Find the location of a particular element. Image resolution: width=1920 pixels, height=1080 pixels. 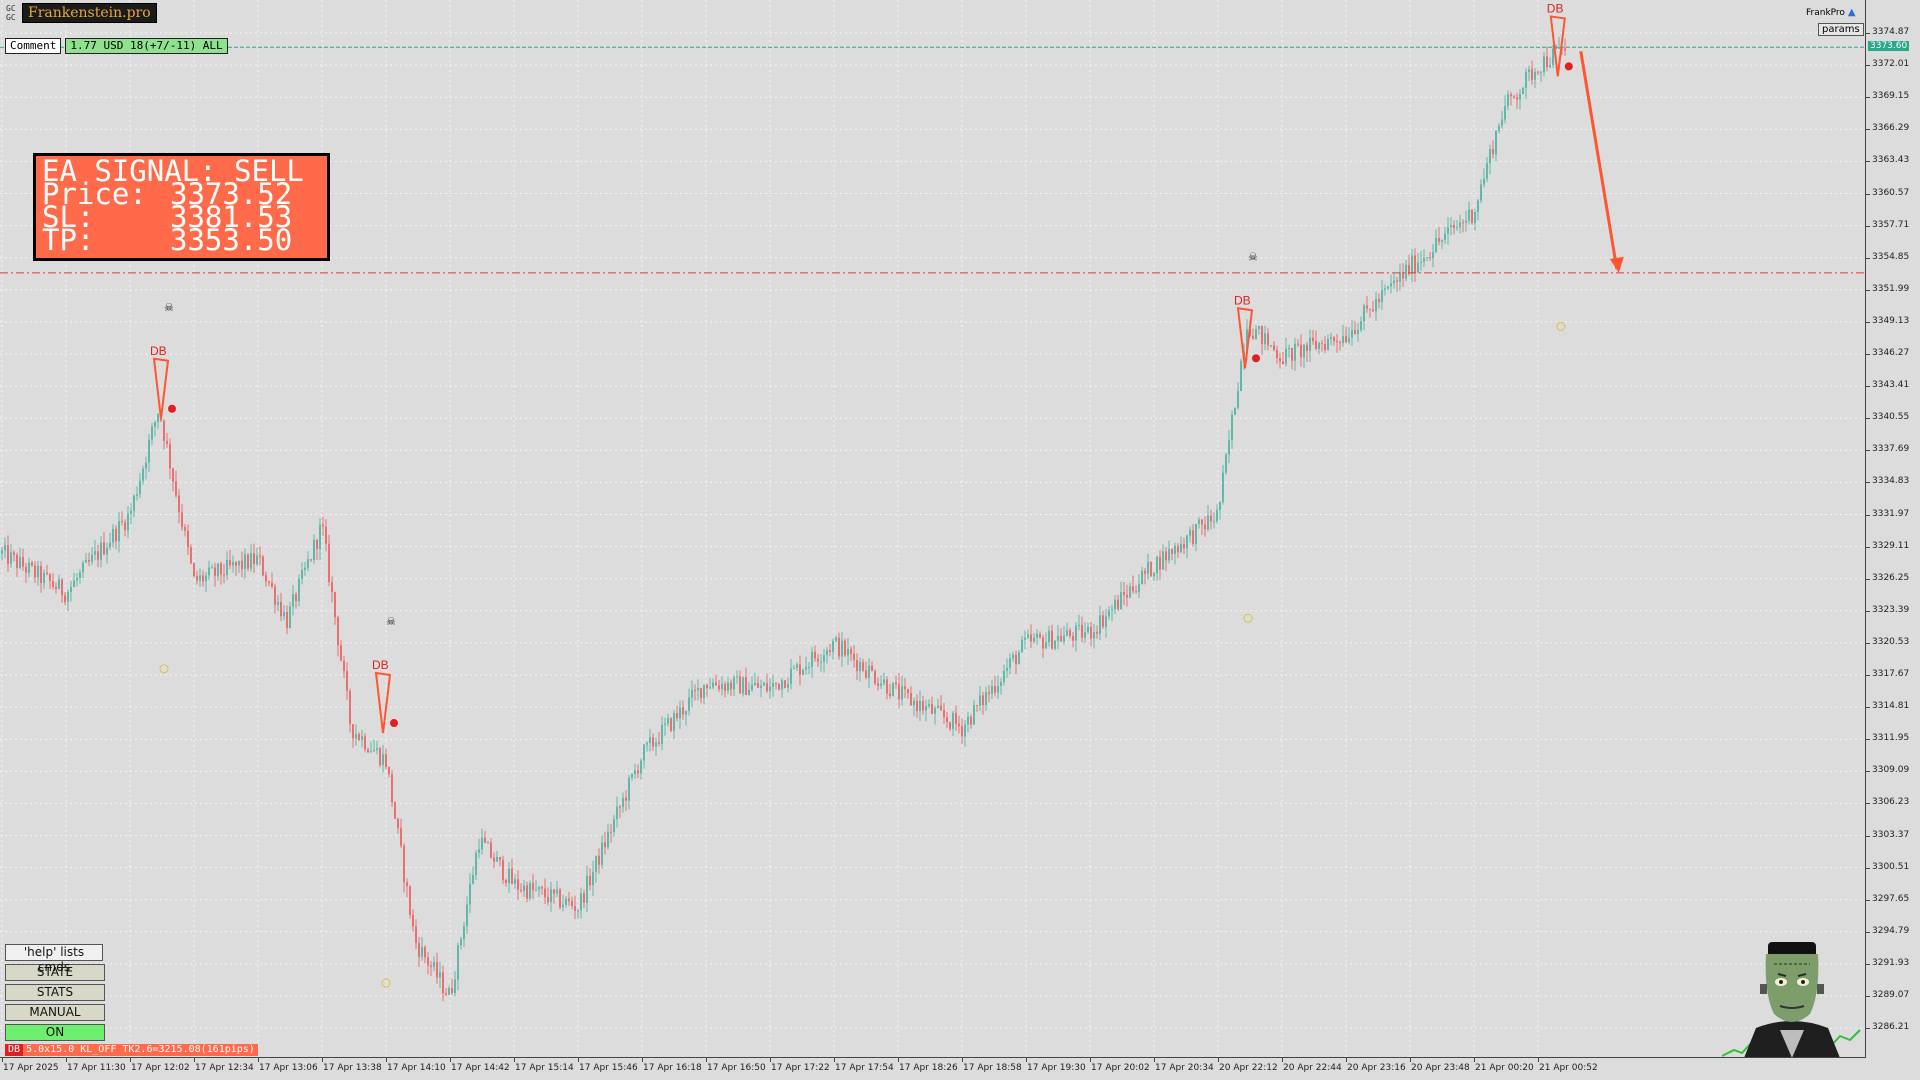

price-label: 3314.81 is located at coordinates (1891, 706).